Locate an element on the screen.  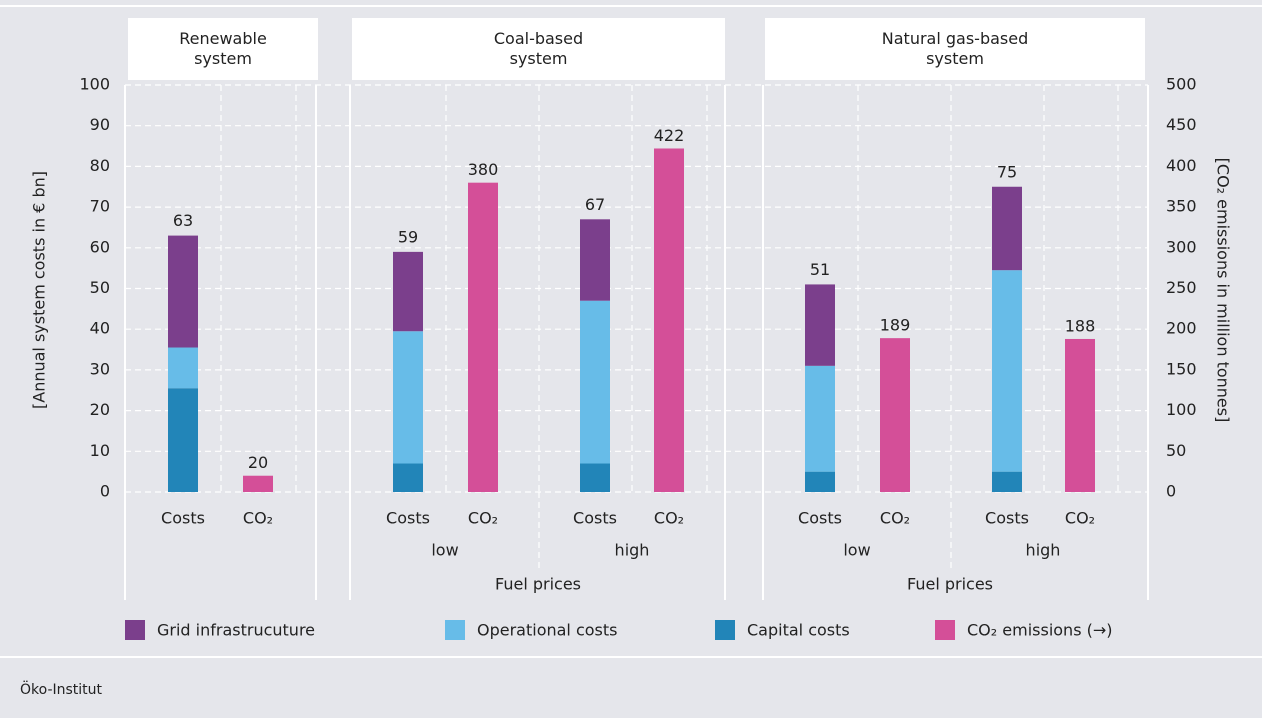
y2-tick-label: 300 is located at coordinates (1181, 246).